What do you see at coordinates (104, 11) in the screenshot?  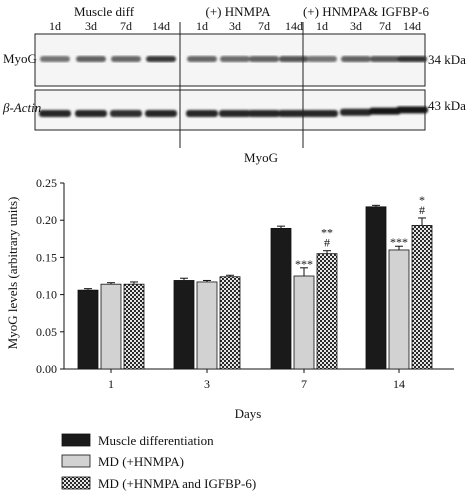 I see `blot-group-label: Muscle diff` at bounding box center [104, 11].